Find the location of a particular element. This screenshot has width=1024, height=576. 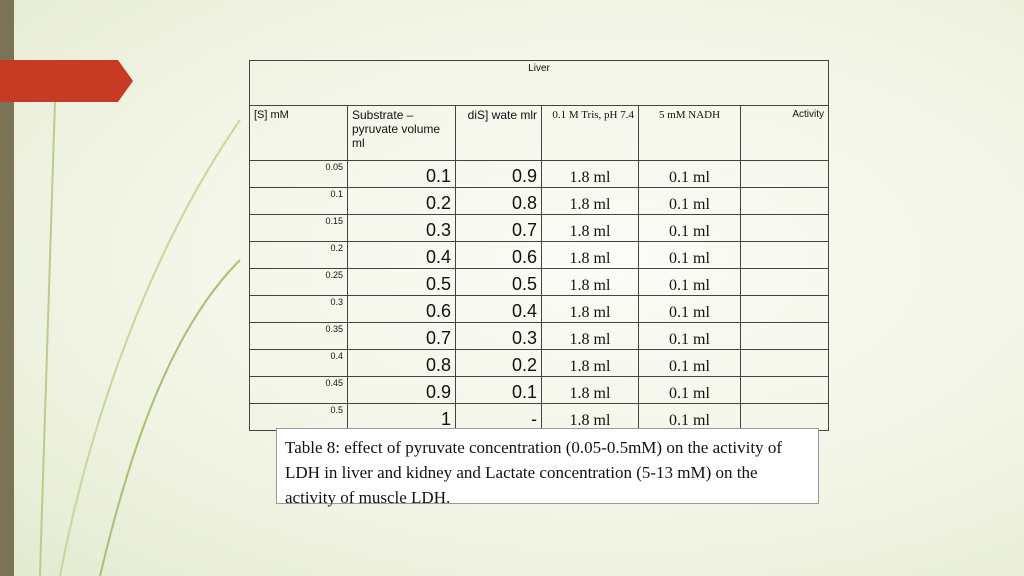

table-cell: 0.25 is located at coordinates (298, 282).